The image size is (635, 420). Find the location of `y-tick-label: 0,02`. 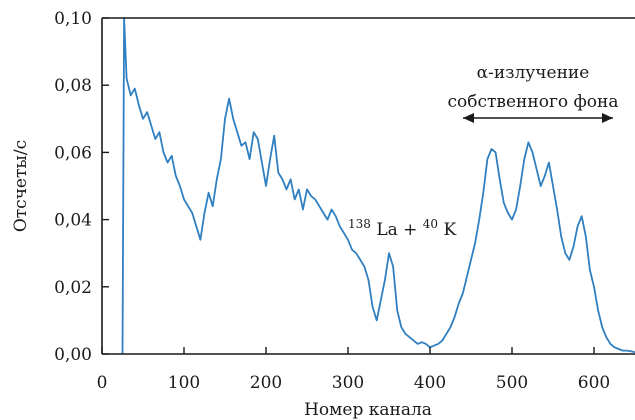

y-tick-label: 0,02 is located at coordinates (73, 288).